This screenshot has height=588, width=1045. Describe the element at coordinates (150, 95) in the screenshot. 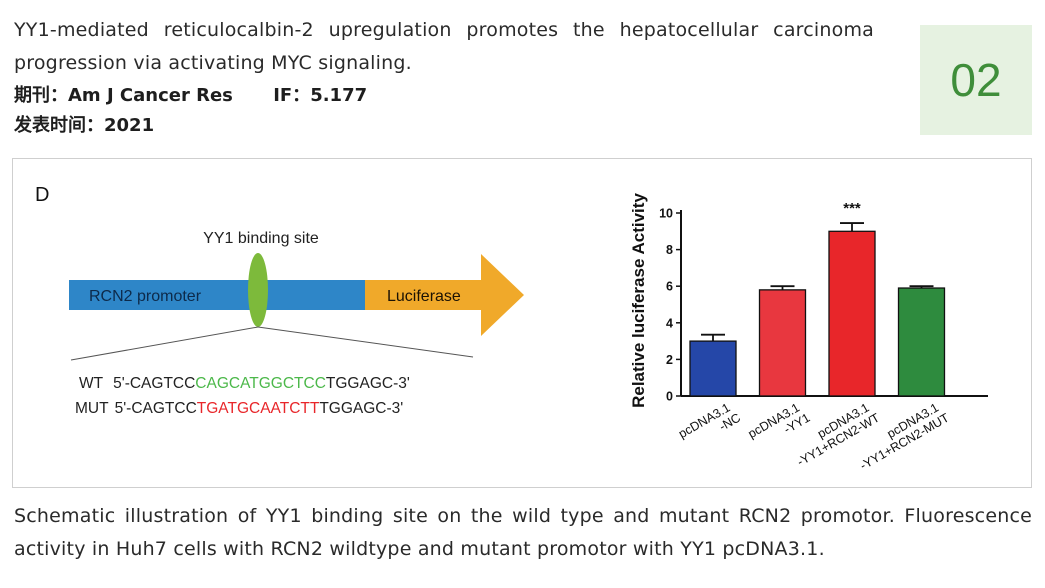

I see `journal-name: Am J Cancer Res` at that location.